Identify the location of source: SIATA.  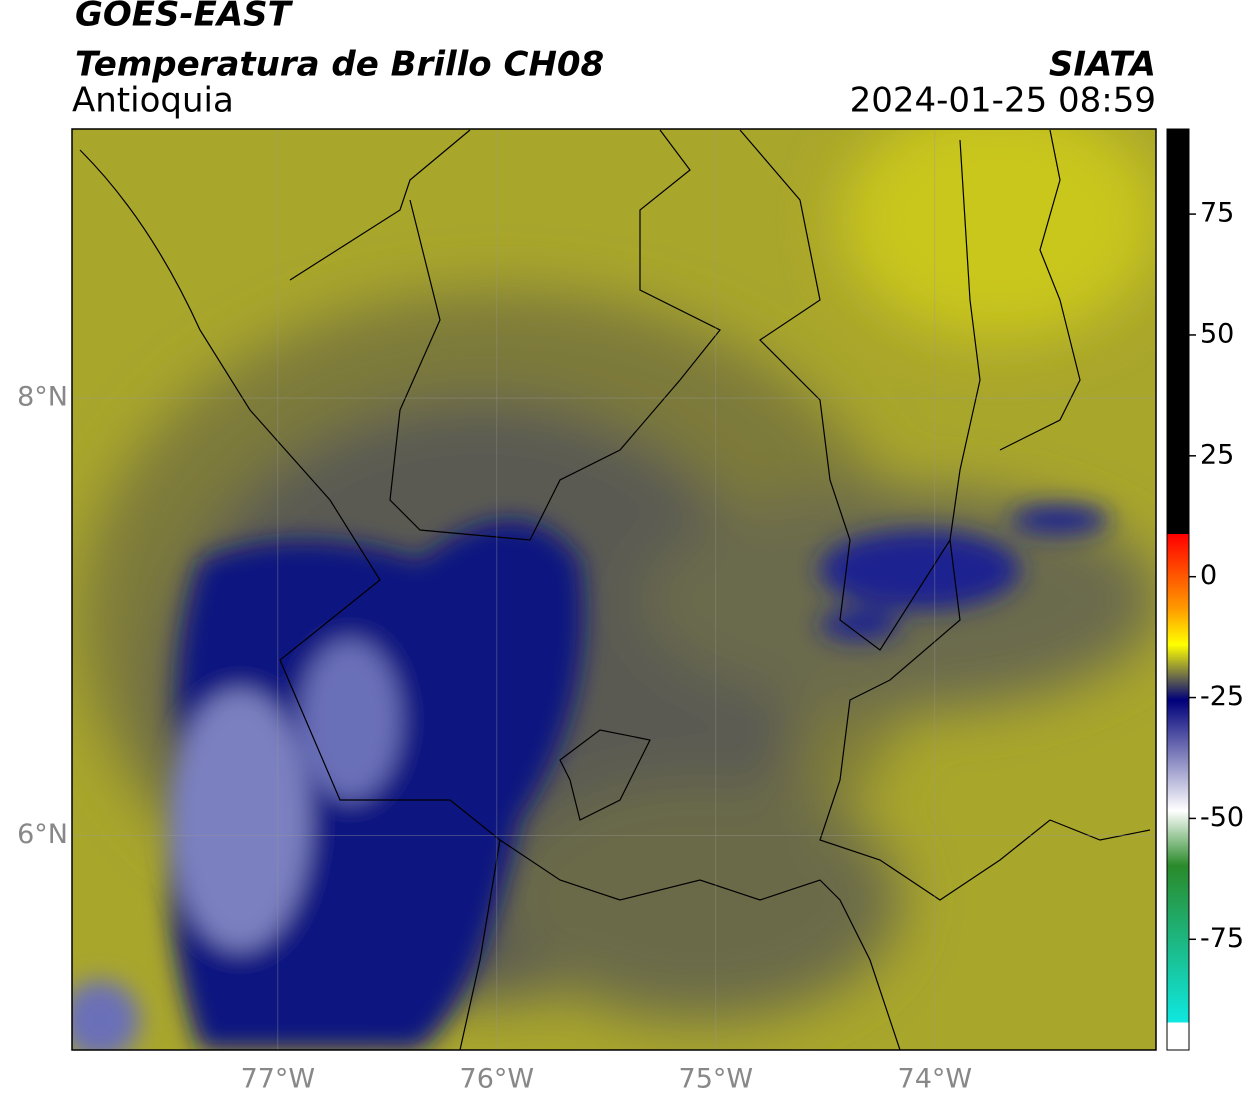
(1102, 65).